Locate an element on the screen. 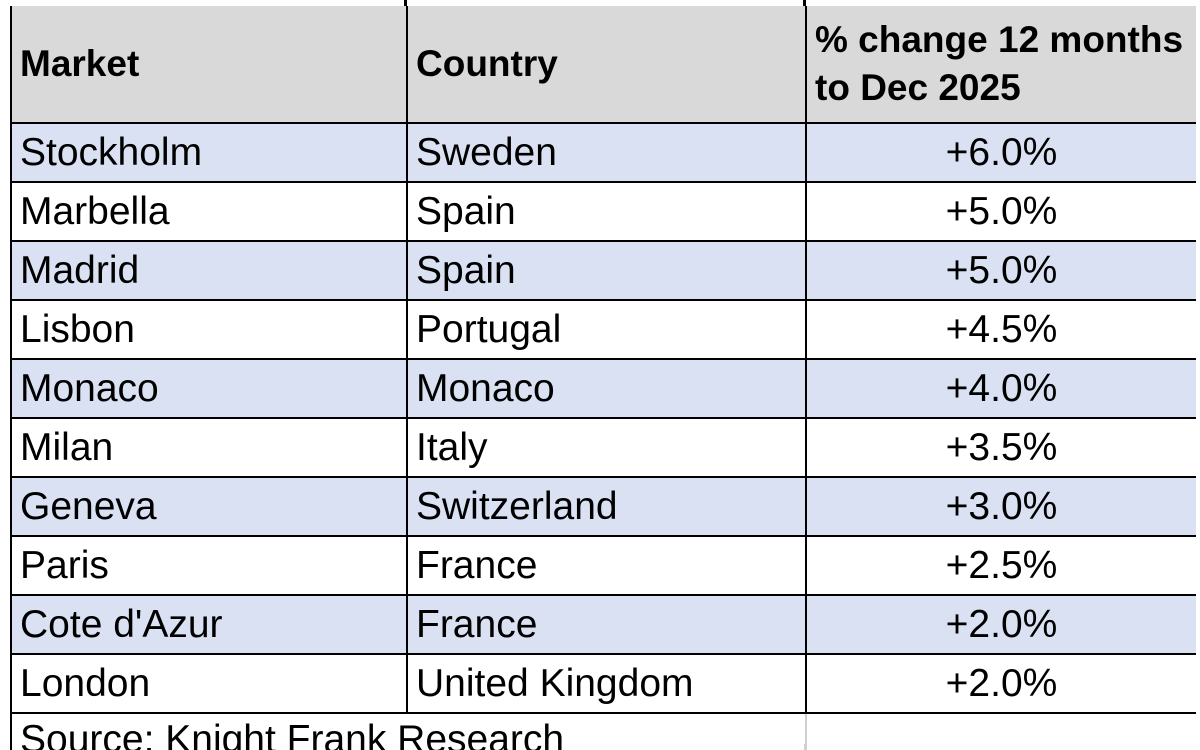  change-cell: +4.0% is located at coordinates (1000, 388).